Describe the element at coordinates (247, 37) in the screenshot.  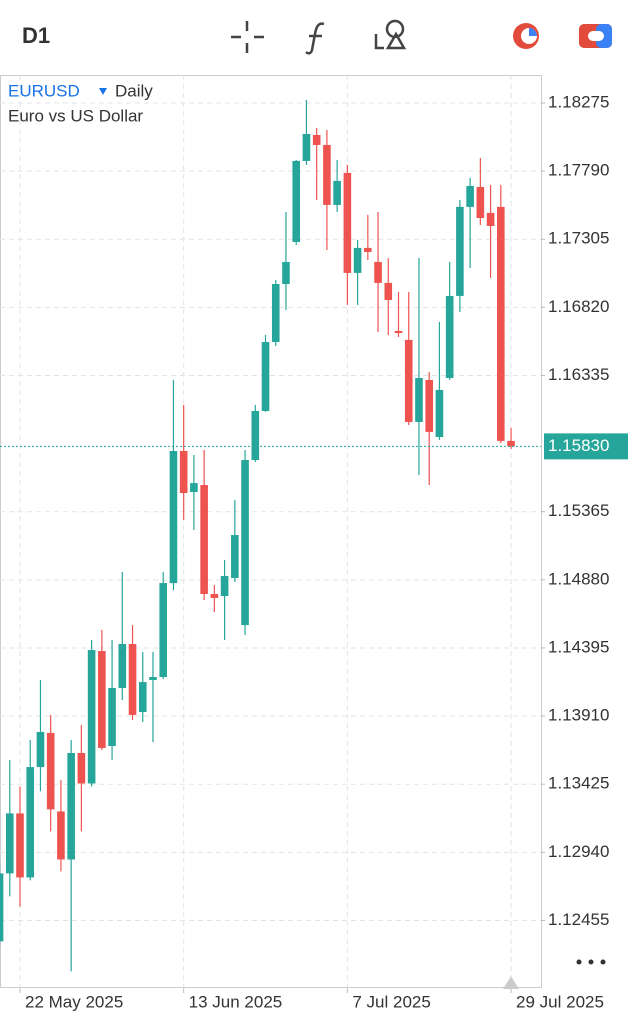
I see `crosshair-icon` at that location.